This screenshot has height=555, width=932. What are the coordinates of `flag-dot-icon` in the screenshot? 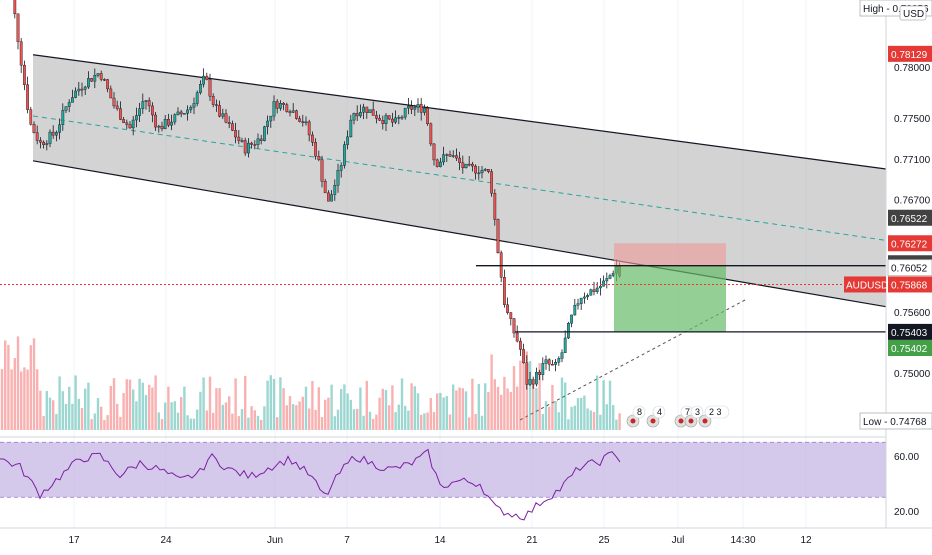 It's located at (705, 421).